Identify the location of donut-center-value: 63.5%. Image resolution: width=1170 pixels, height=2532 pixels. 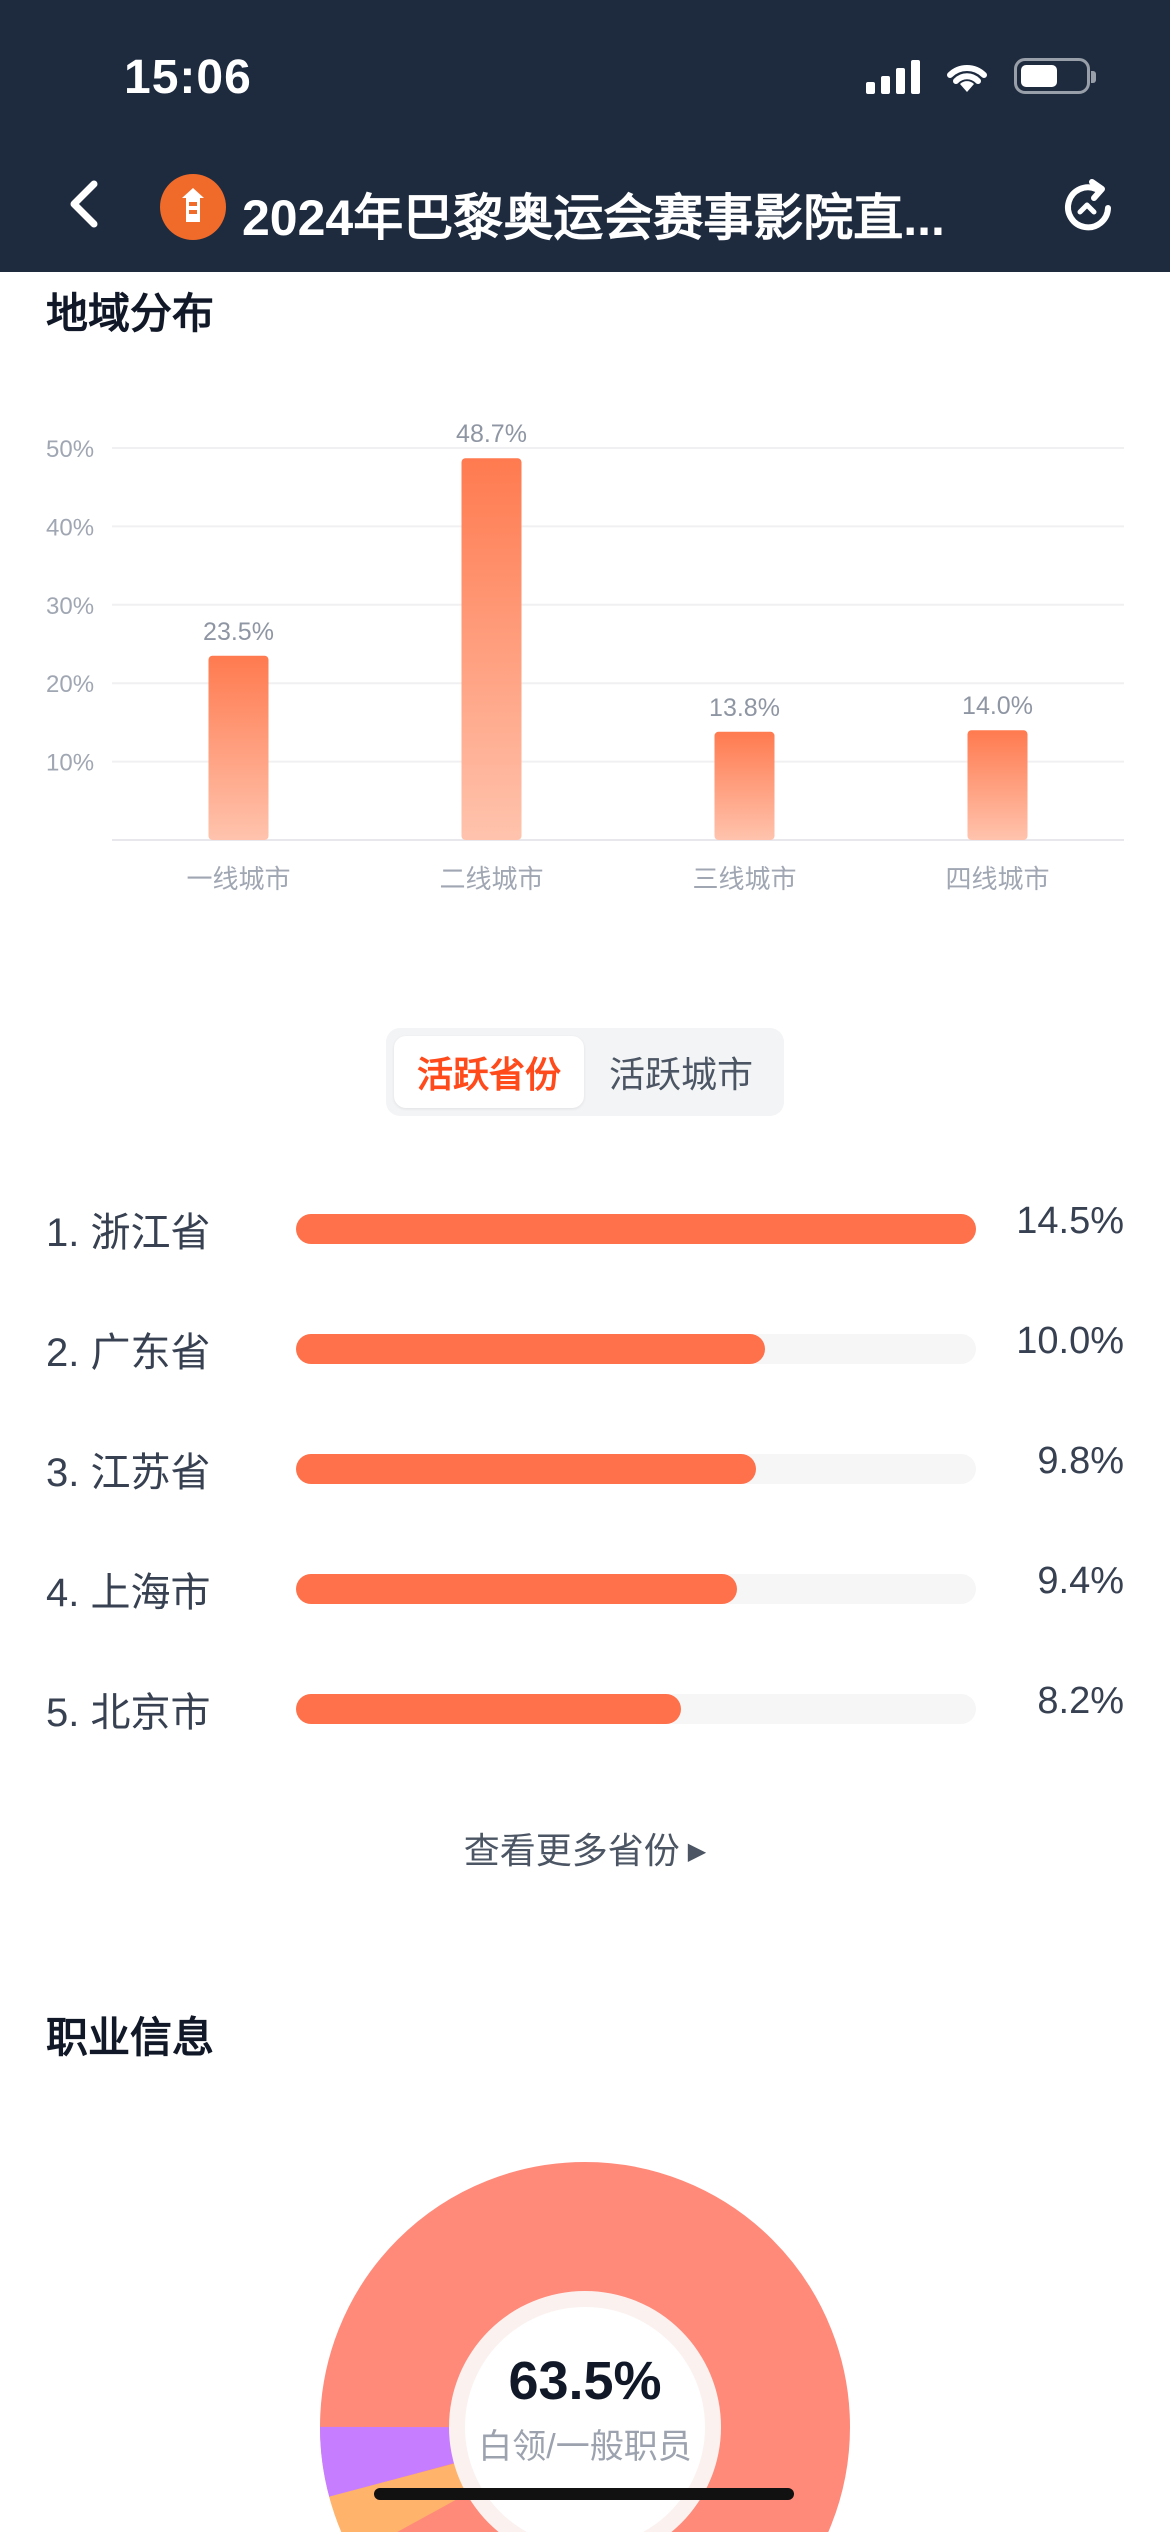
(585, 2381).